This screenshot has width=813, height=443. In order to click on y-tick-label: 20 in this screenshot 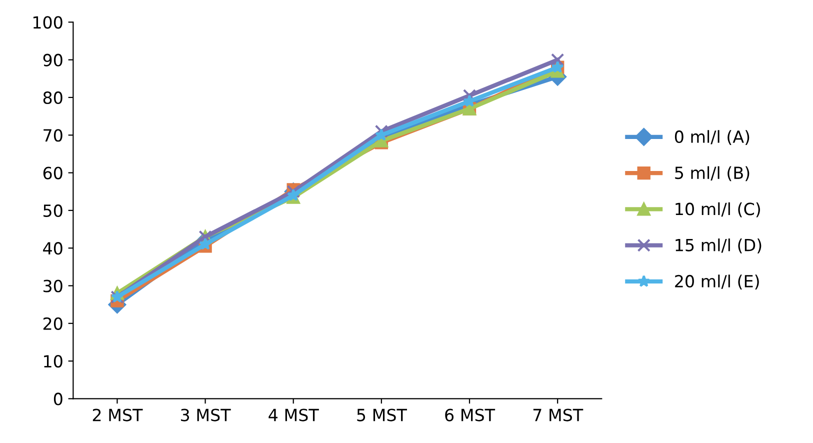, I will do `click(52, 323)`.